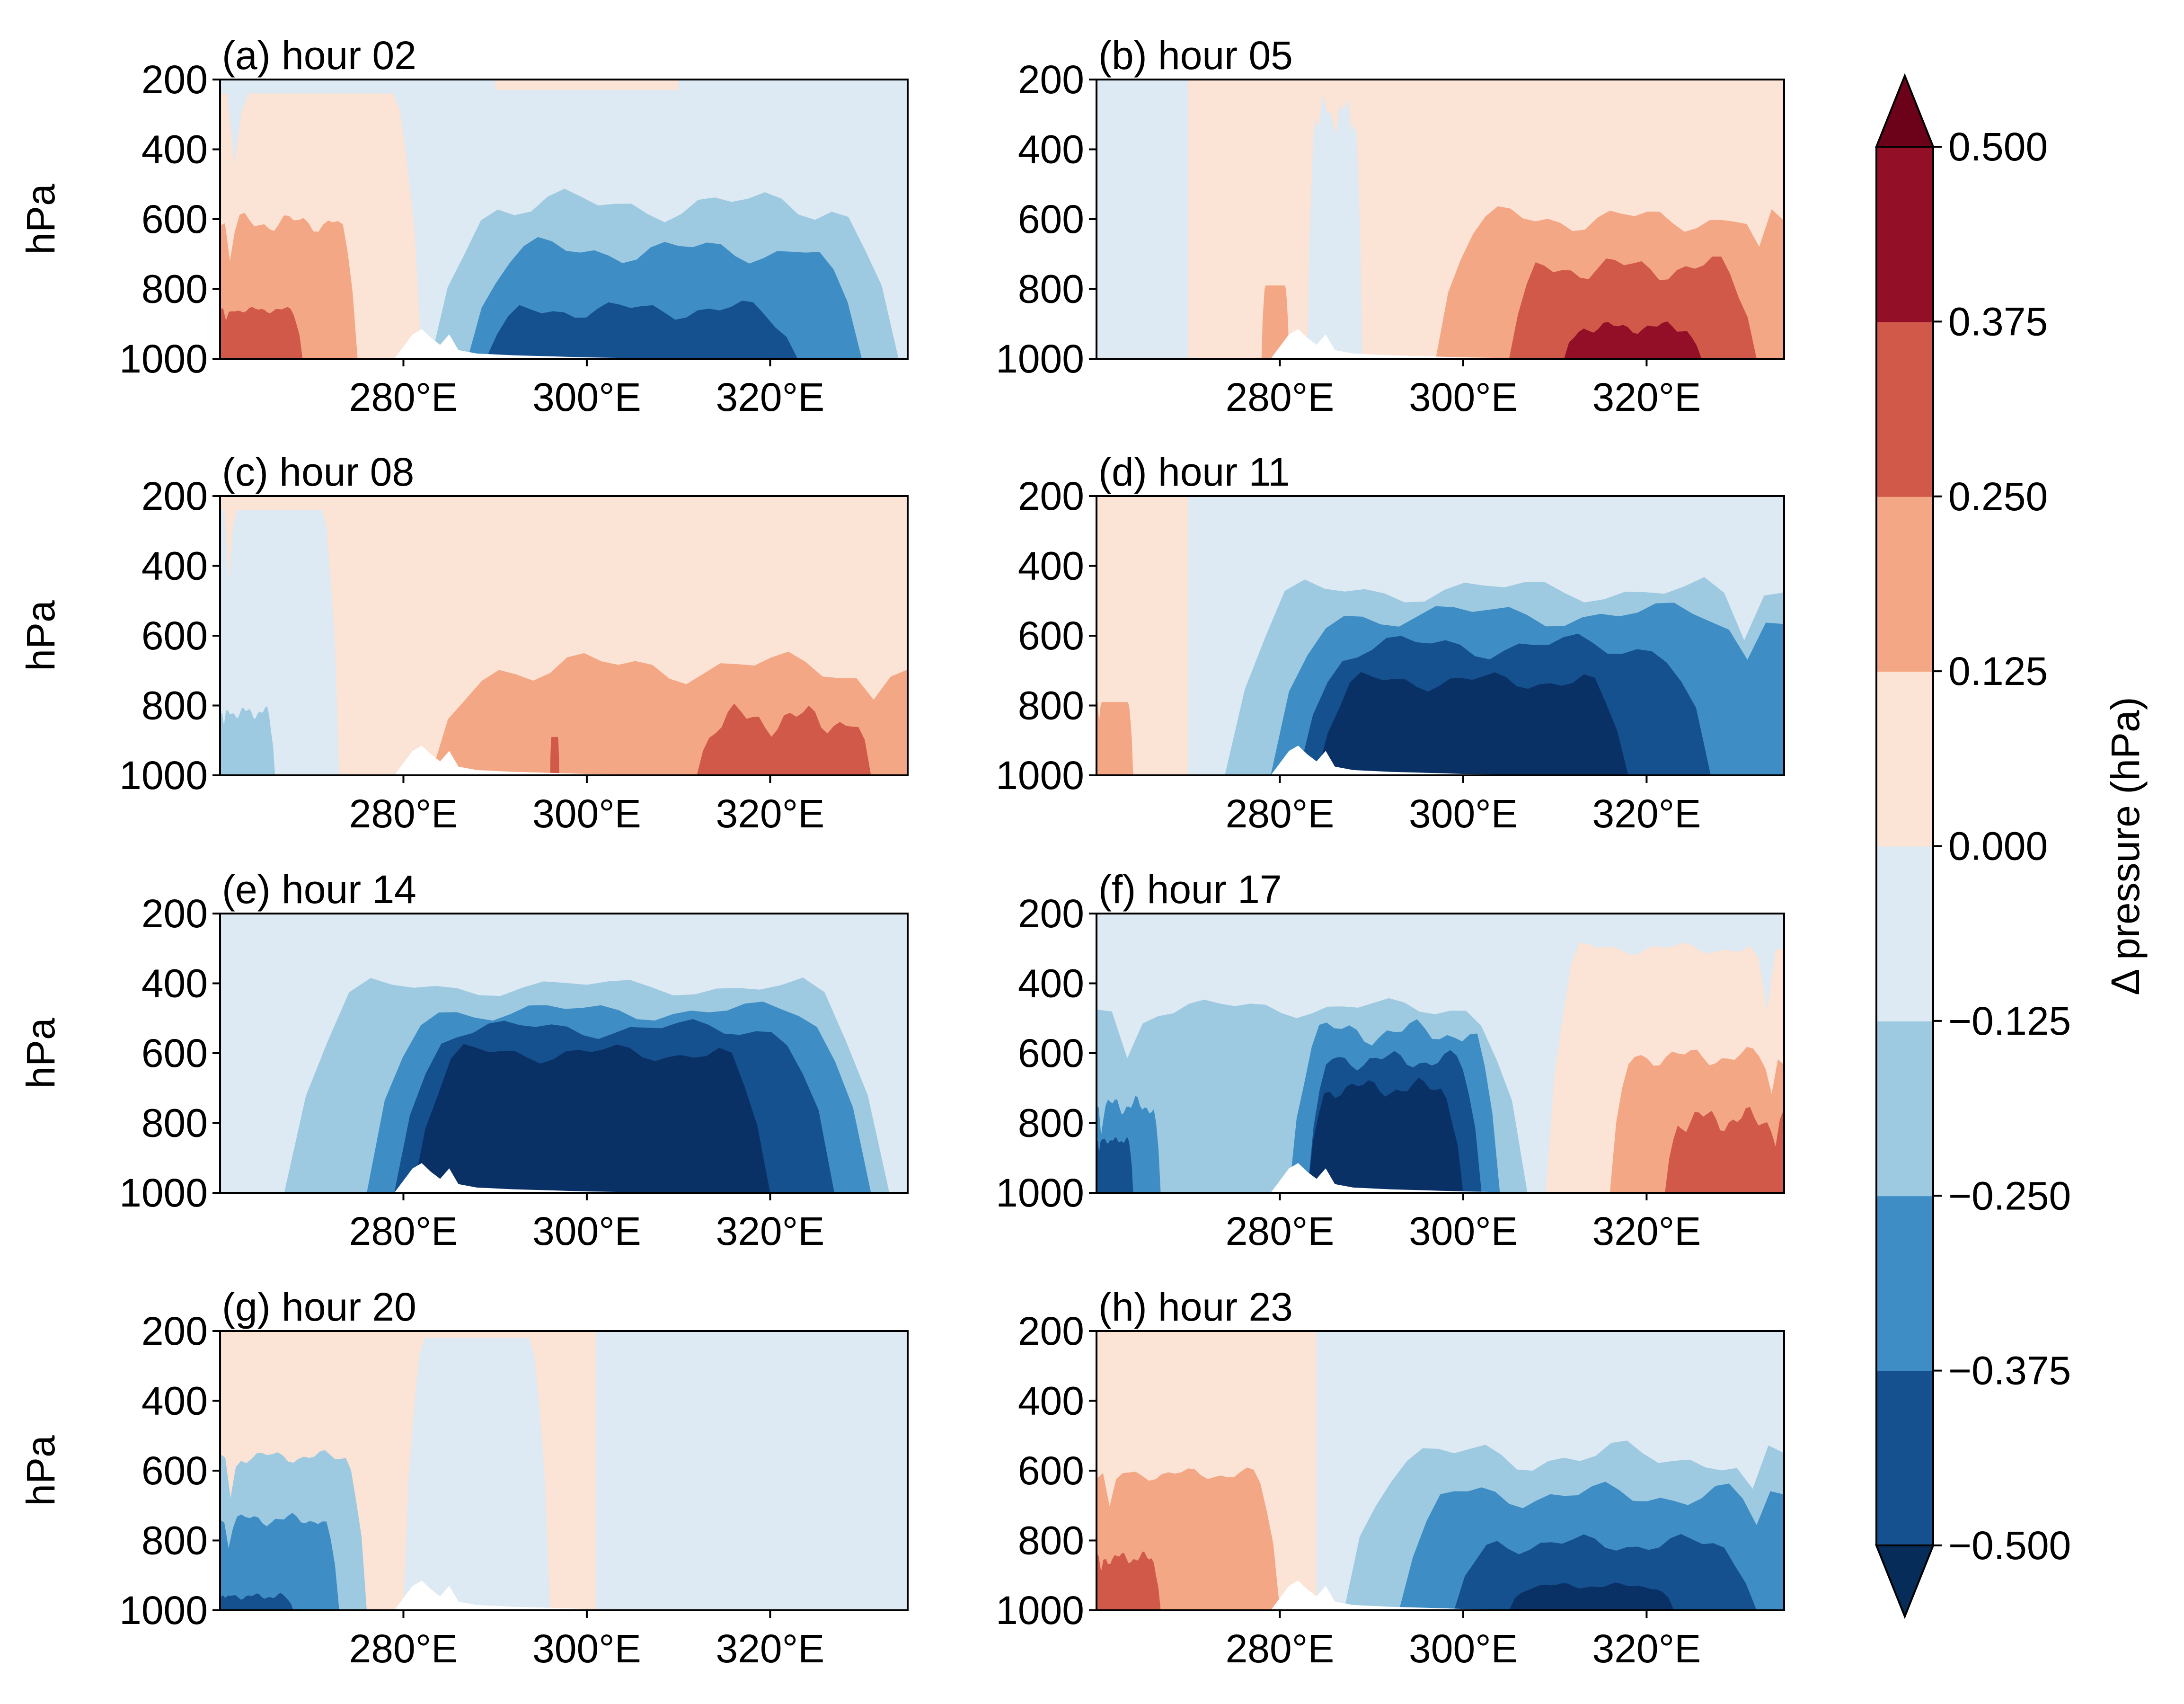  What do you see at coordinates (319, 889) in the screenshot?
I see `panel-title: (e) hour 14` at bounding box center [319, 889].